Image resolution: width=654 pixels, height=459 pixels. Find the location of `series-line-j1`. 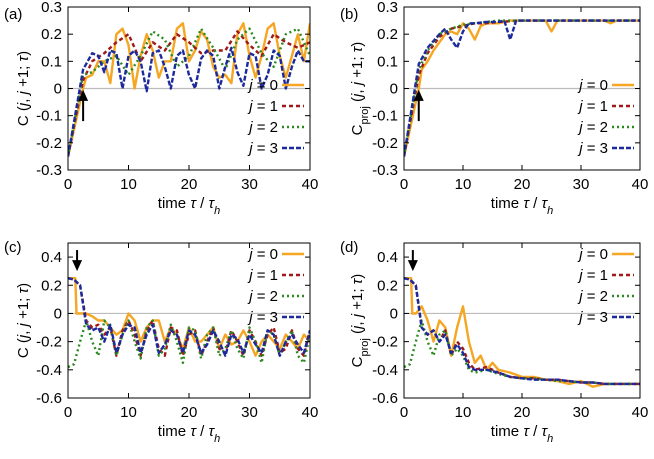

series-line-j1 is located at coordinates (189, 93).